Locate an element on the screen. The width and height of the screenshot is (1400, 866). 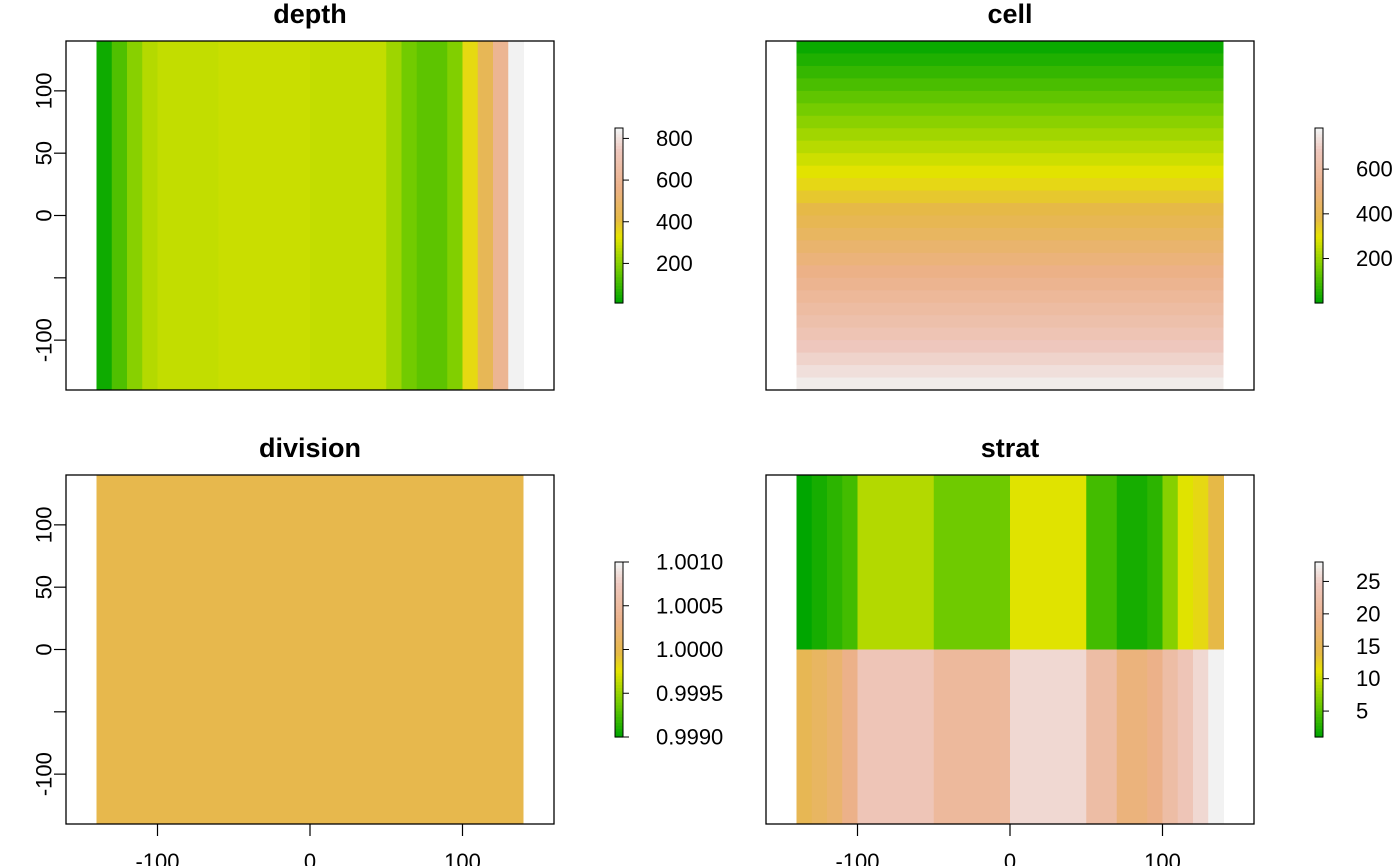
colorbar-tick-label: 1.0000 is located at coordinates (689, 649).